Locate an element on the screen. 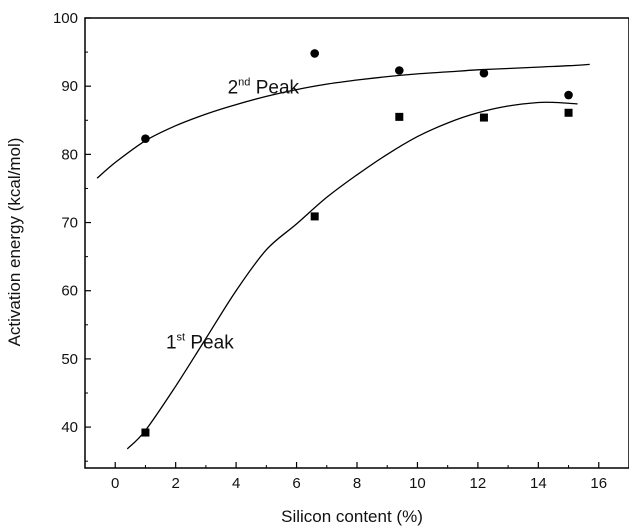  y-tick-label: 90 is located at coordinates (69, 86).